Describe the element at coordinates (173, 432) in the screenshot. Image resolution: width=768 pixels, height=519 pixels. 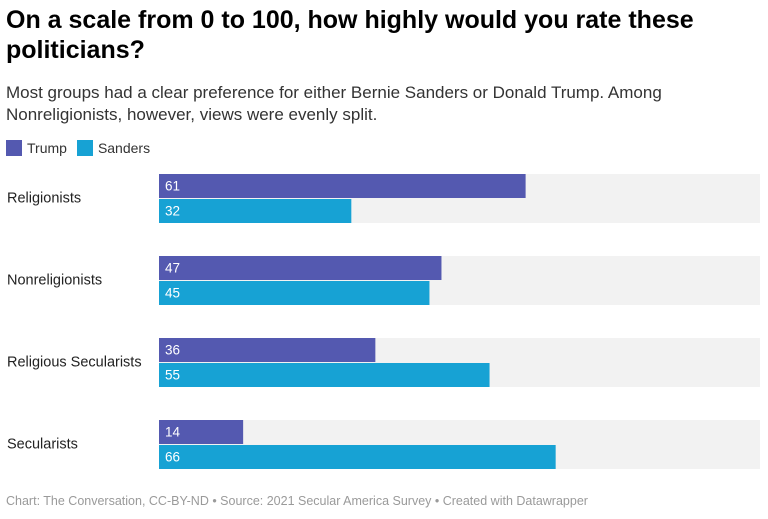
I see `value-label-trump-secularists: 14` at that location.